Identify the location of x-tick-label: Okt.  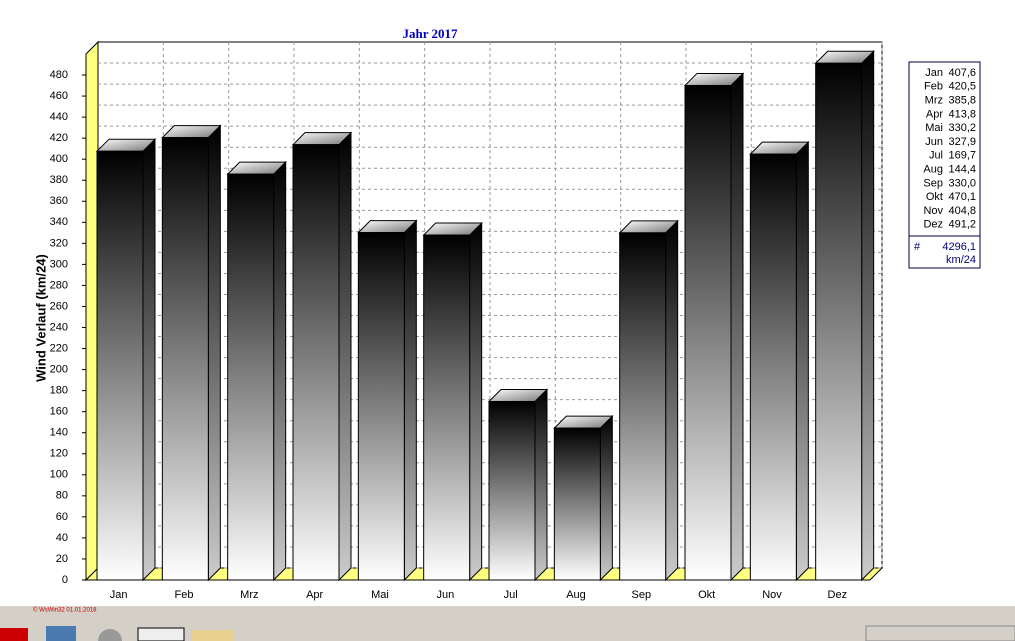
(706, 595).